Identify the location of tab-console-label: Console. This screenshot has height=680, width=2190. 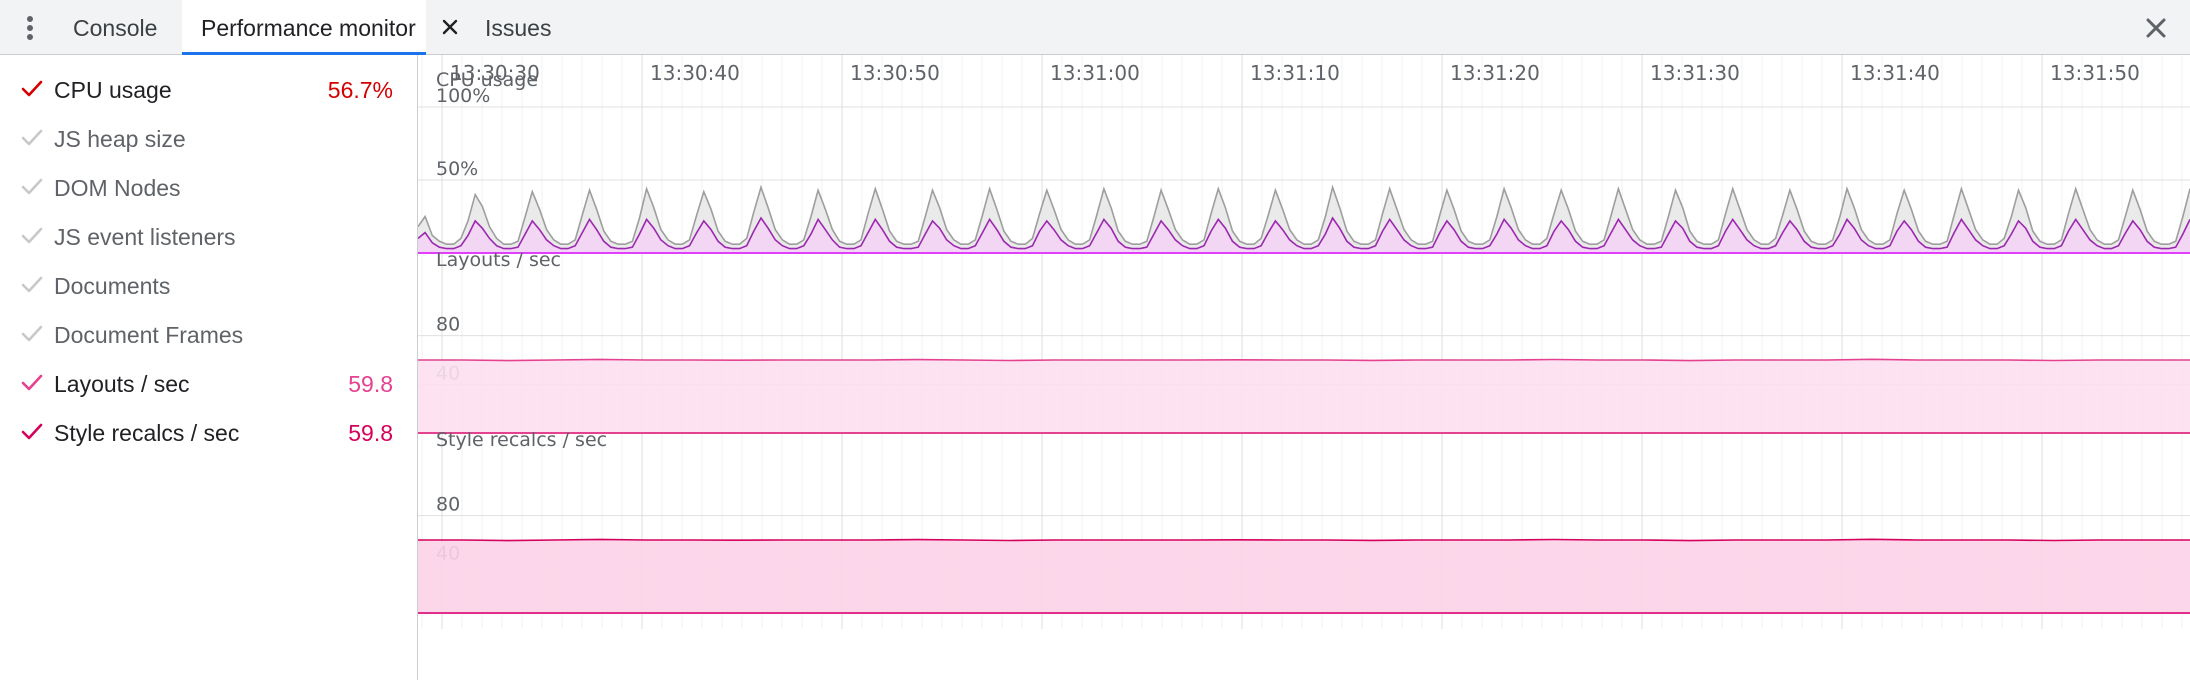
(115, 28).